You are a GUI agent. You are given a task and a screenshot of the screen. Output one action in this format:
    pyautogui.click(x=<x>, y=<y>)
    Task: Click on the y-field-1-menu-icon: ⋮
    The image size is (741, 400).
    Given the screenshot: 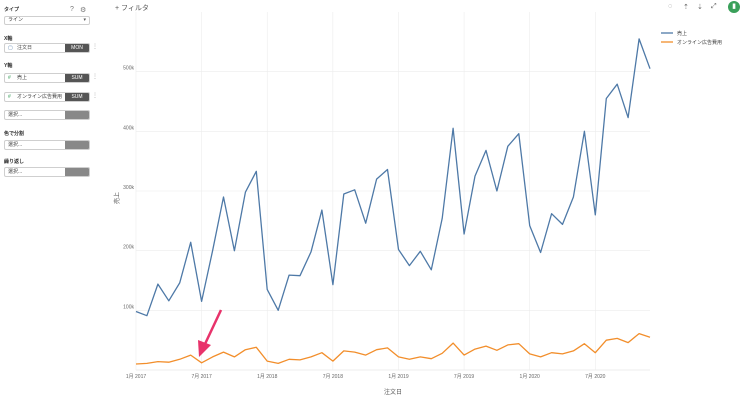 What is the action you would take?
    pyautogui.click(x=95, y=77)
    